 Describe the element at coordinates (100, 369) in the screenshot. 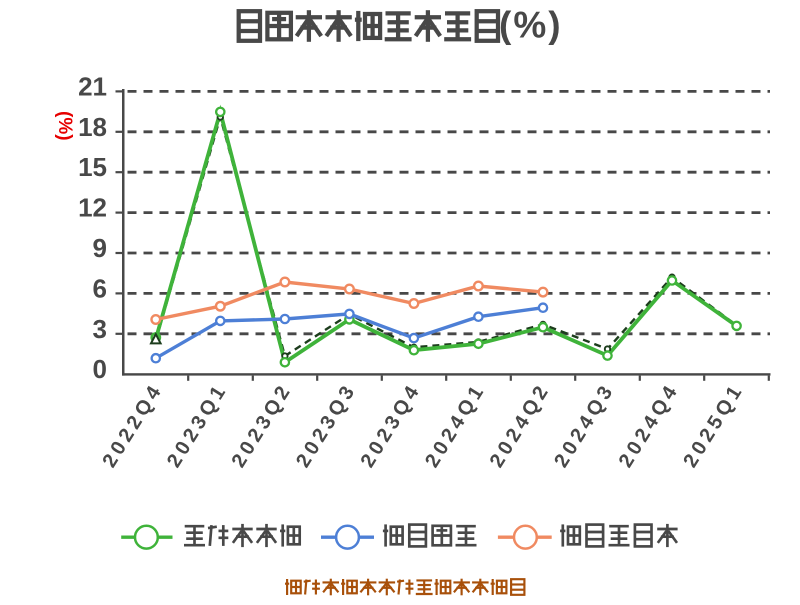

I see `svg-text: 0` at that location.